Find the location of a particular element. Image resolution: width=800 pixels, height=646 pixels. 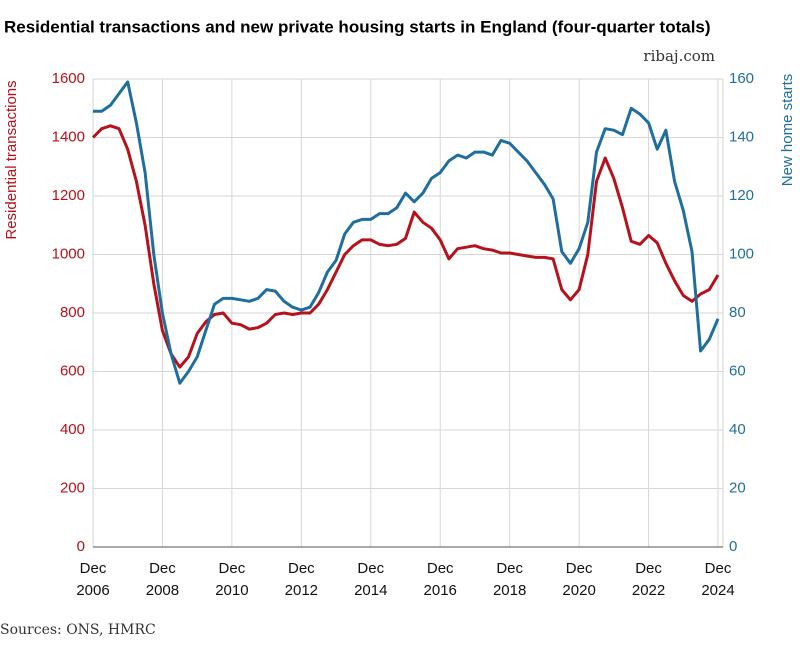

y2-tick-label: 100 is located at coordinates (741, 253).